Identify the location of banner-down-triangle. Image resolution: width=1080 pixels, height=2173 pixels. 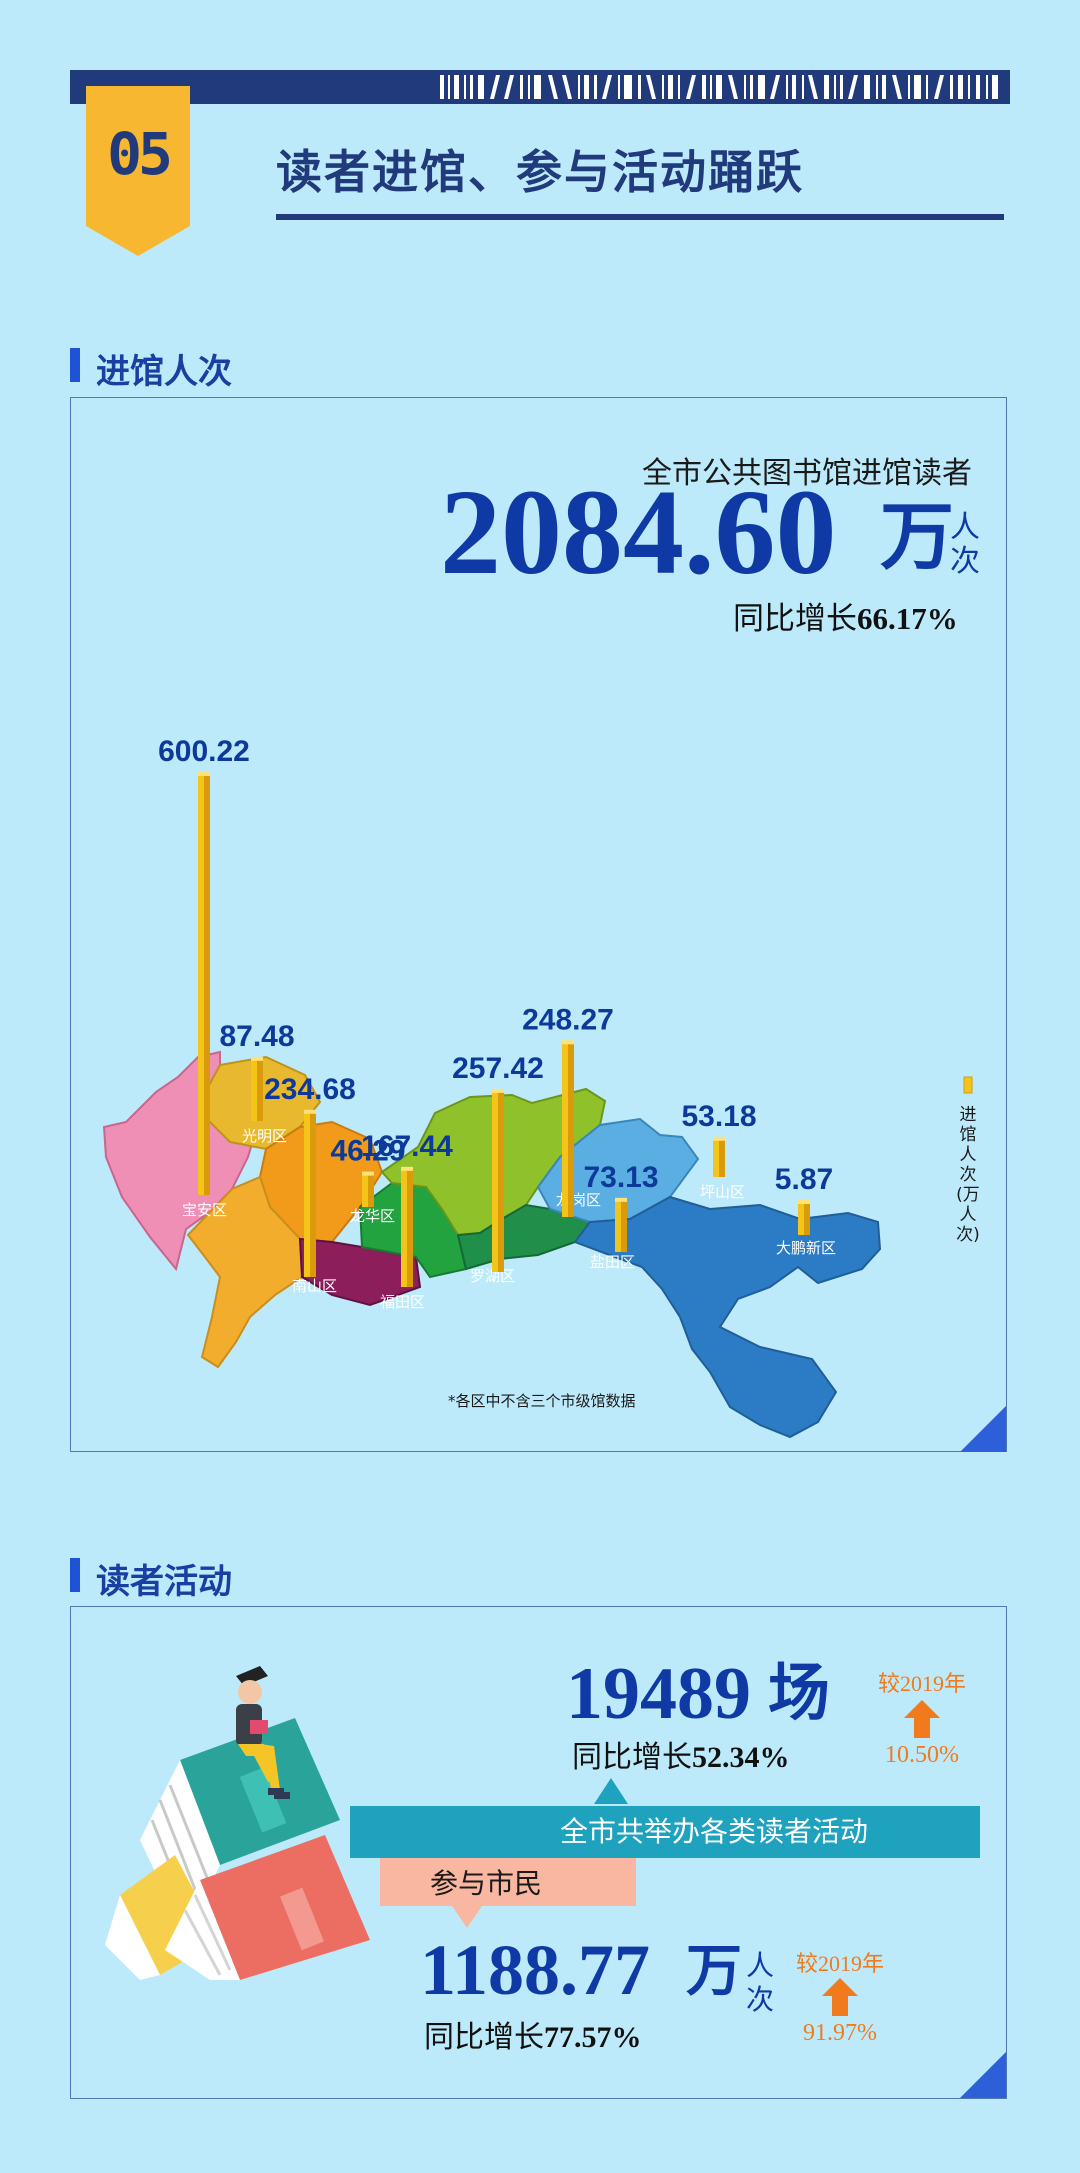
(467, 1917).